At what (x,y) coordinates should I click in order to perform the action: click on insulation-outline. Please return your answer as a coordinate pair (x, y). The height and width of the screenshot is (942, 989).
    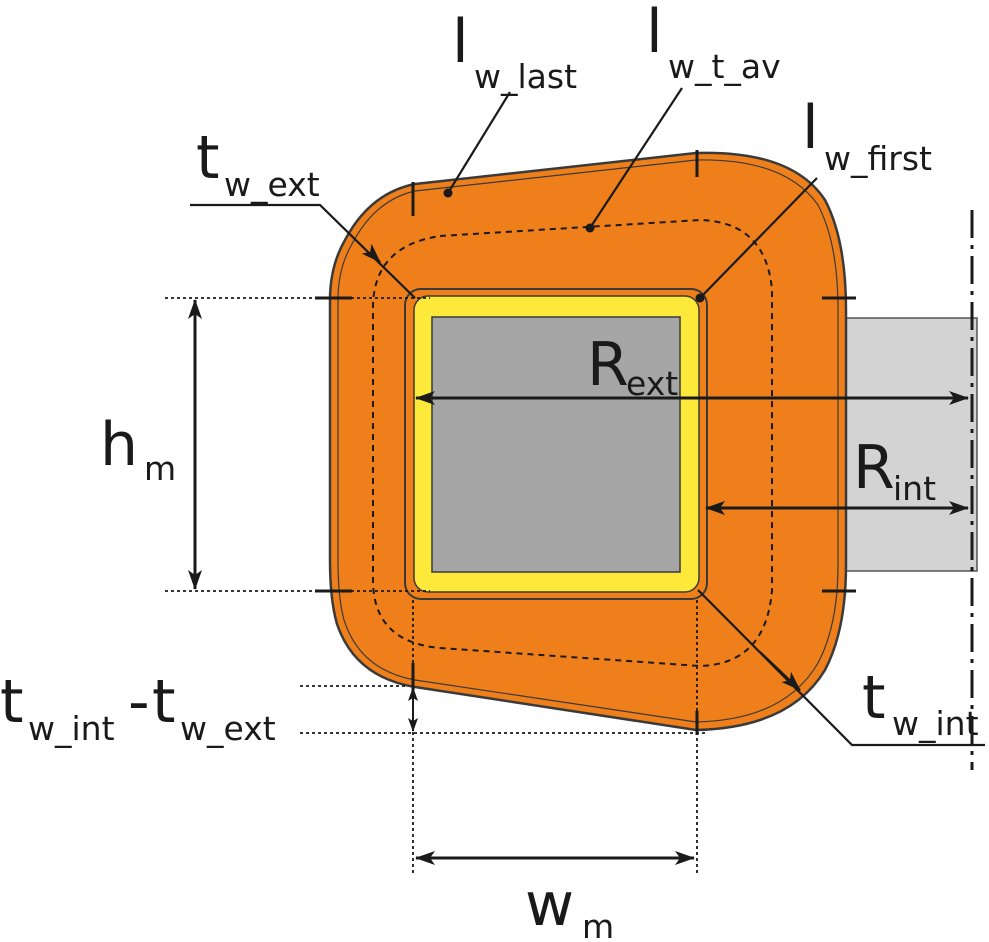
    Looking at the image, I should click on (556, 444).